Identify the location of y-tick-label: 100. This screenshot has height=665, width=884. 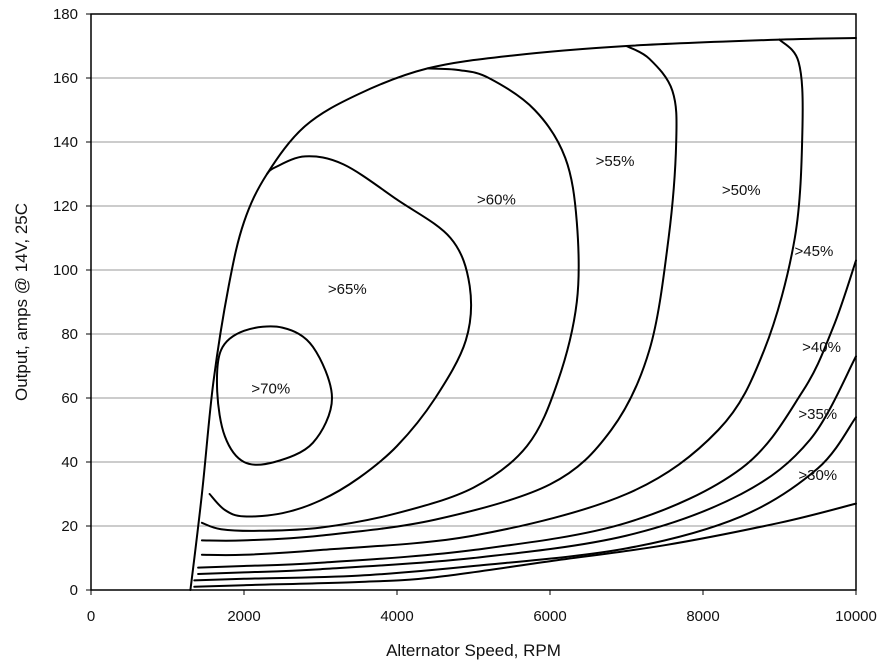
(65, 270).